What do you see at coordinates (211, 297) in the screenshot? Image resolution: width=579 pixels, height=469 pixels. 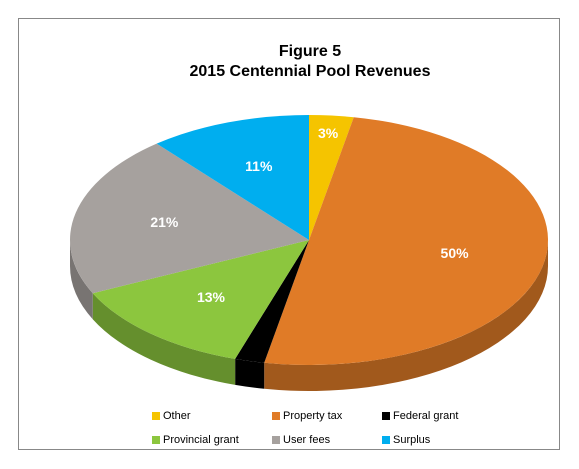 I see `data-label: 13%` at bounding box center [211, 297].